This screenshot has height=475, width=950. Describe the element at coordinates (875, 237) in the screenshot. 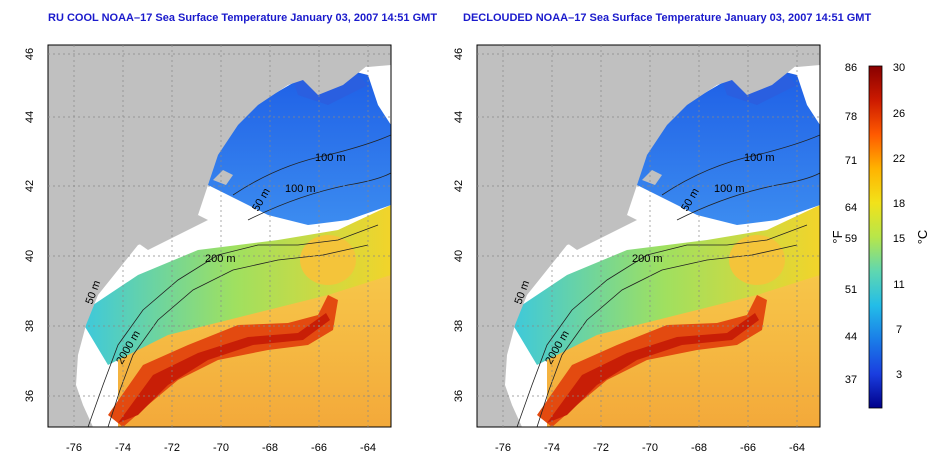

I see `colorbar` at that location.